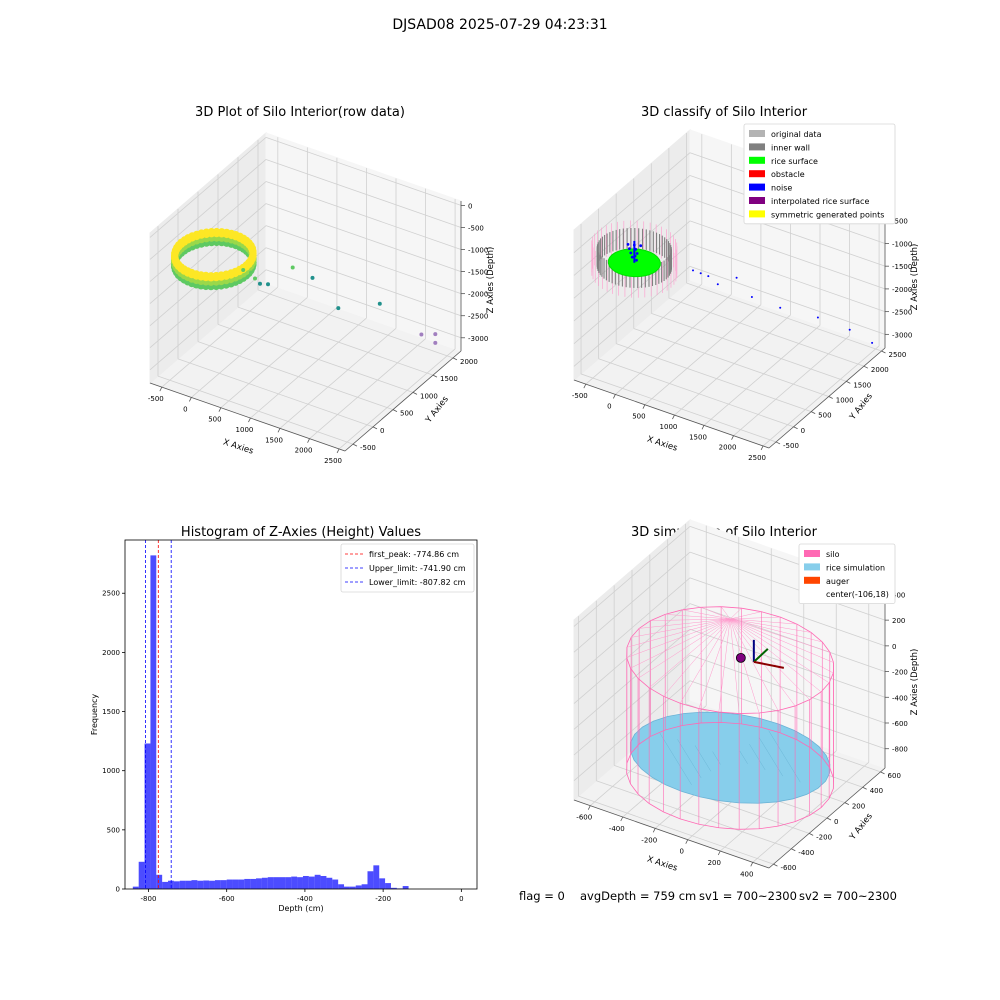 This screenshot has width=1000, height=1000. What do you see at coordinates (149, 899) in the screenshot?
I see `x-tick-label: -800` at bounding box center [149, 899].